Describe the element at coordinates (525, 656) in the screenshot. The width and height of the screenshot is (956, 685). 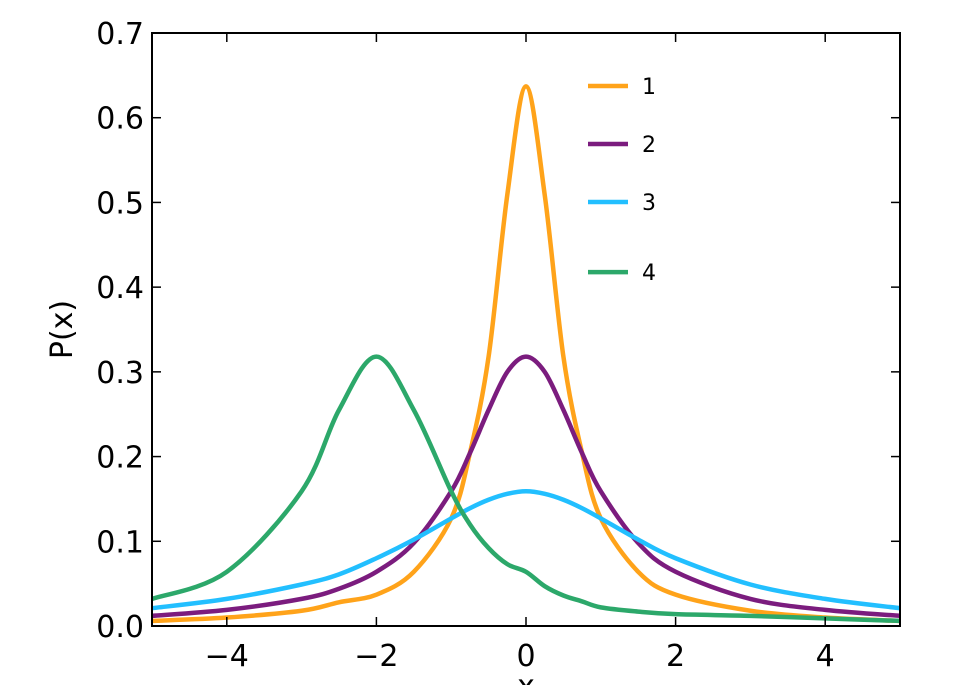
I see `x-tick-label: 0` at that location.